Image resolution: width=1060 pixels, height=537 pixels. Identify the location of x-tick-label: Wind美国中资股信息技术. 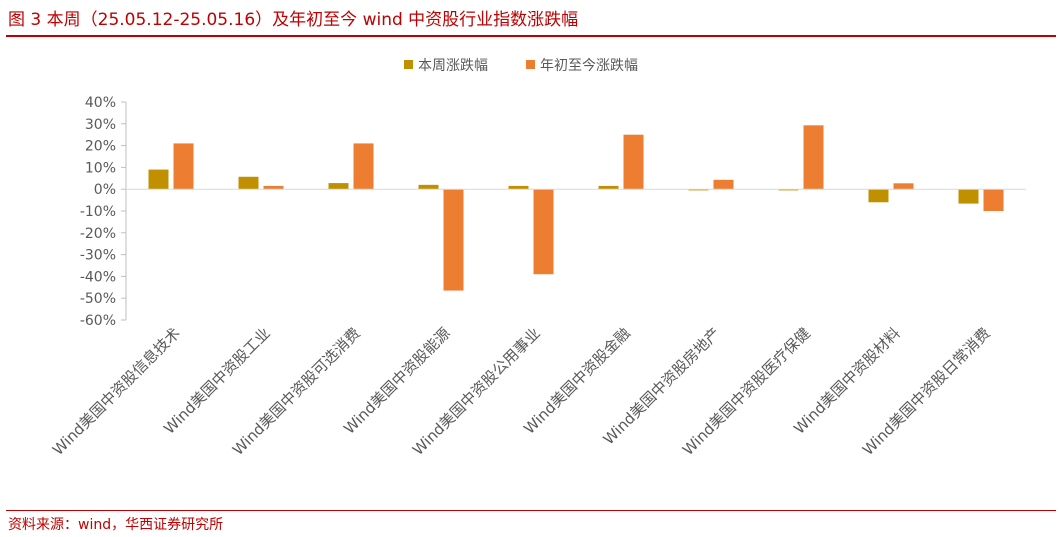
(116, 391).